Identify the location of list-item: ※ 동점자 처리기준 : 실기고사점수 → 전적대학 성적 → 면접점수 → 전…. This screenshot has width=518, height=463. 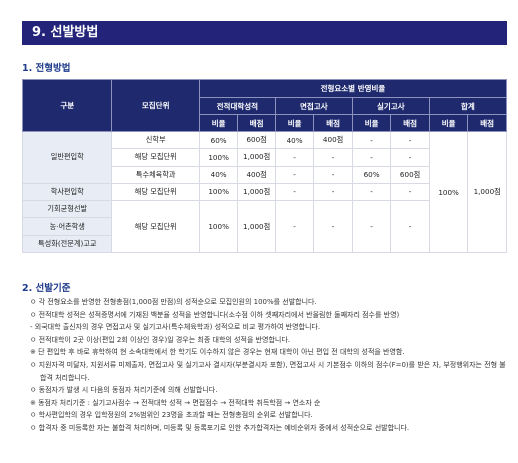
(175, 402).